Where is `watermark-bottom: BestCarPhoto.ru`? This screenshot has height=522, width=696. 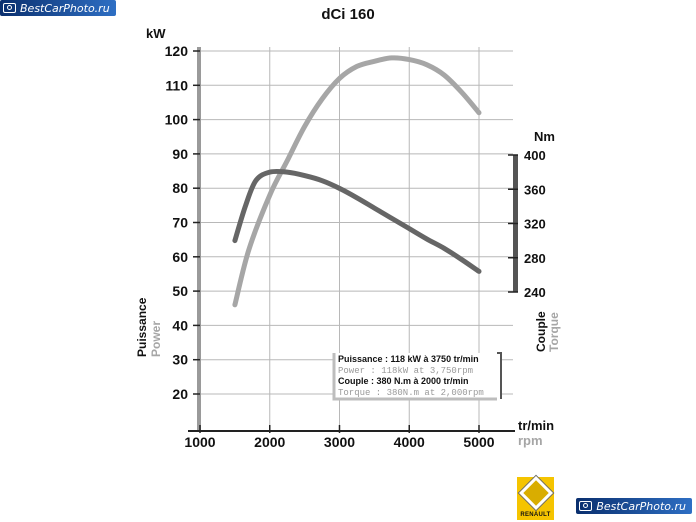
watermark-bottom: BestCarPhoto.ru is located at coordinates (634, 506).